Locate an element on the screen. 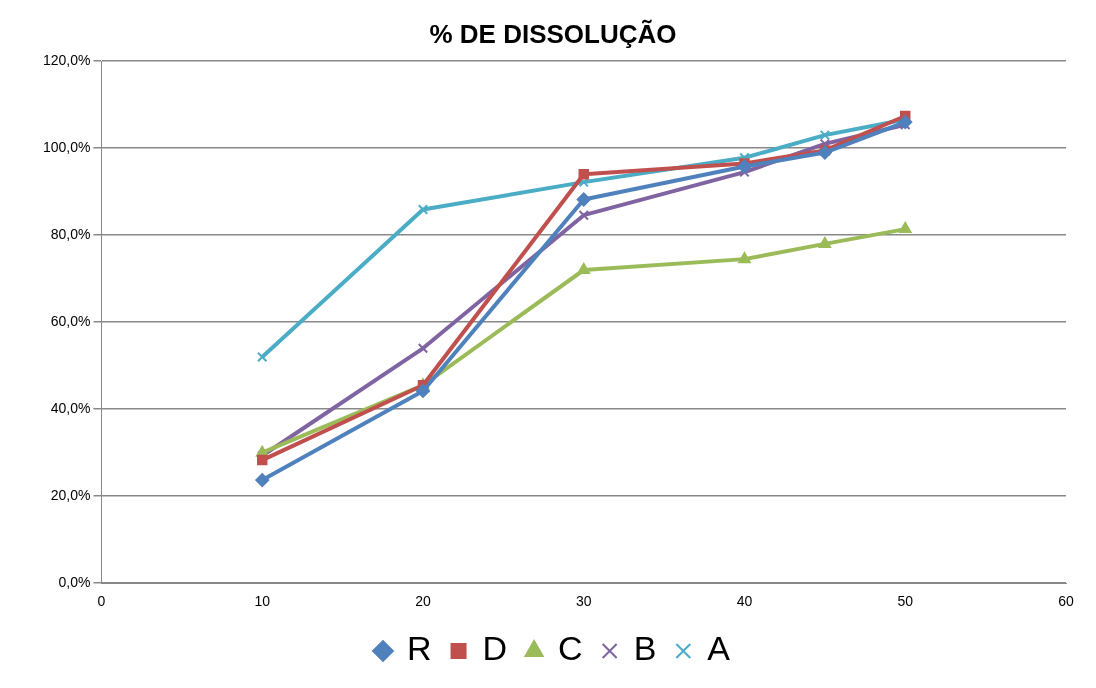 The height and width of the screenshot is (688, 1096). x-tick-label: 40 is located at coordinates (744, 601).